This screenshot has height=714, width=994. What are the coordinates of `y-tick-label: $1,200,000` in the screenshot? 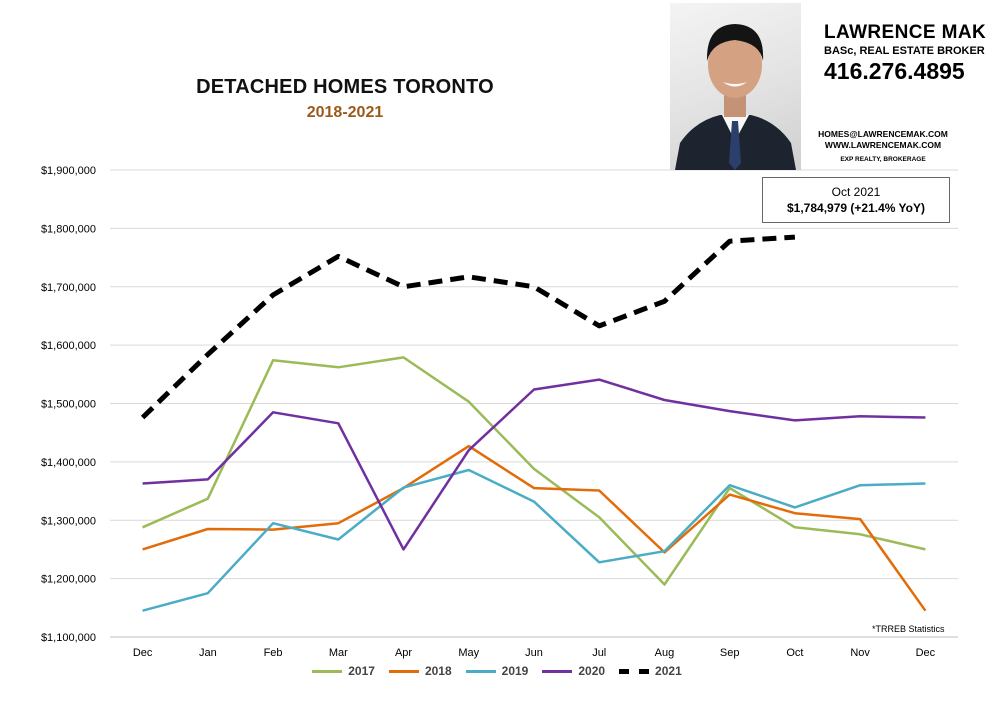 It's located at (68, 580).